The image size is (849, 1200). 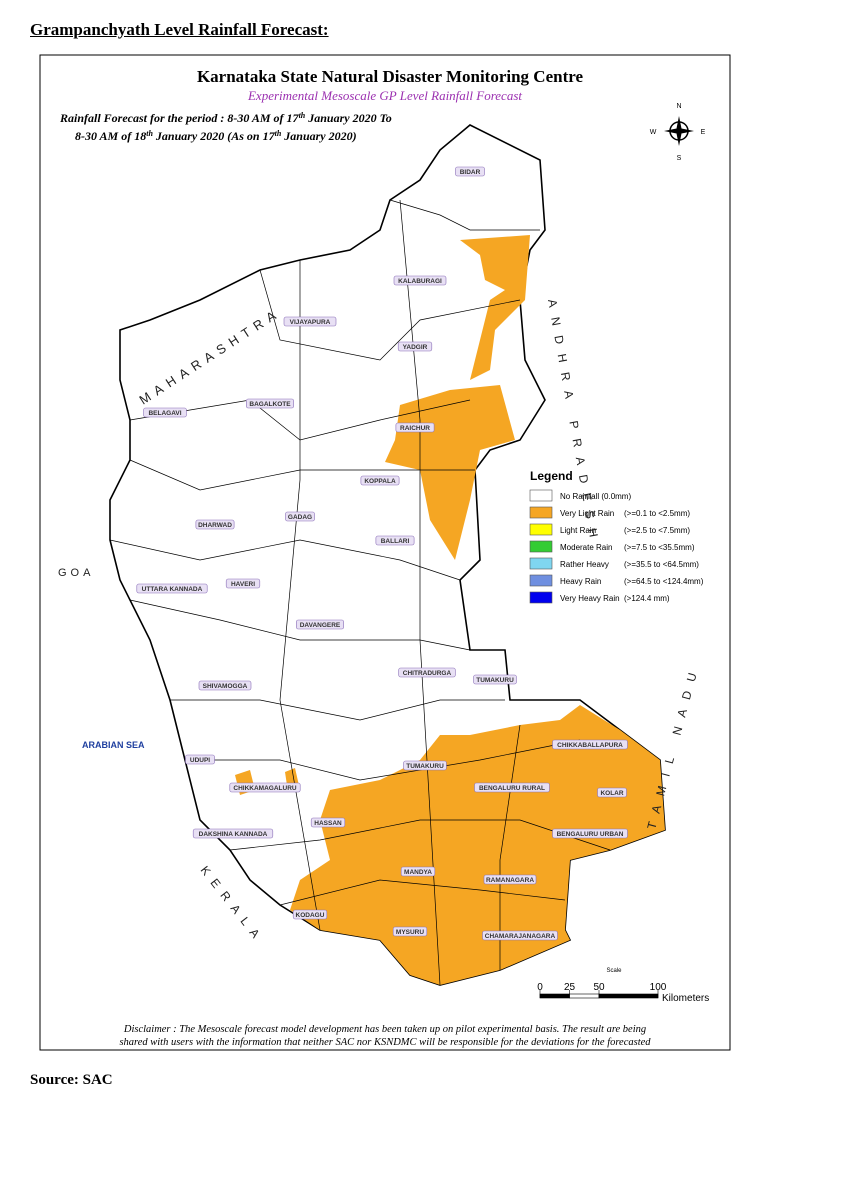 I want to click on legend-label: Very Light Rain, so click(x=587, y=513).